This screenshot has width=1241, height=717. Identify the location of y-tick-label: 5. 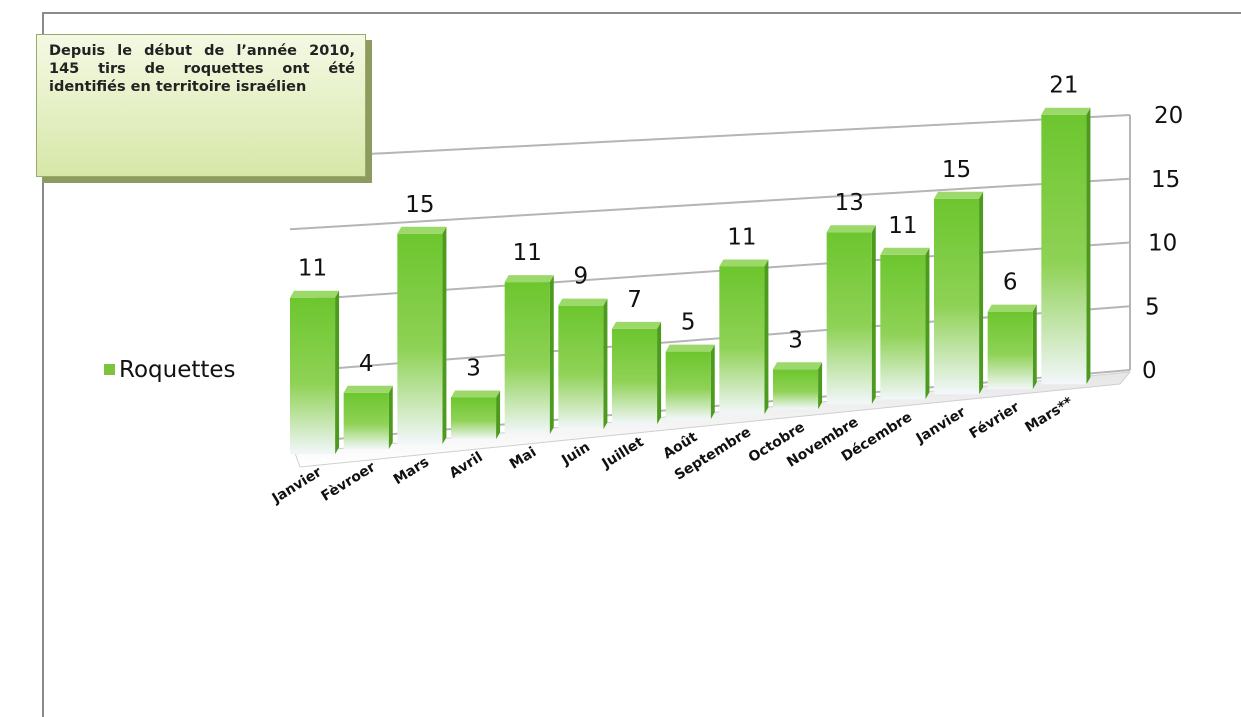
(1152, 307).